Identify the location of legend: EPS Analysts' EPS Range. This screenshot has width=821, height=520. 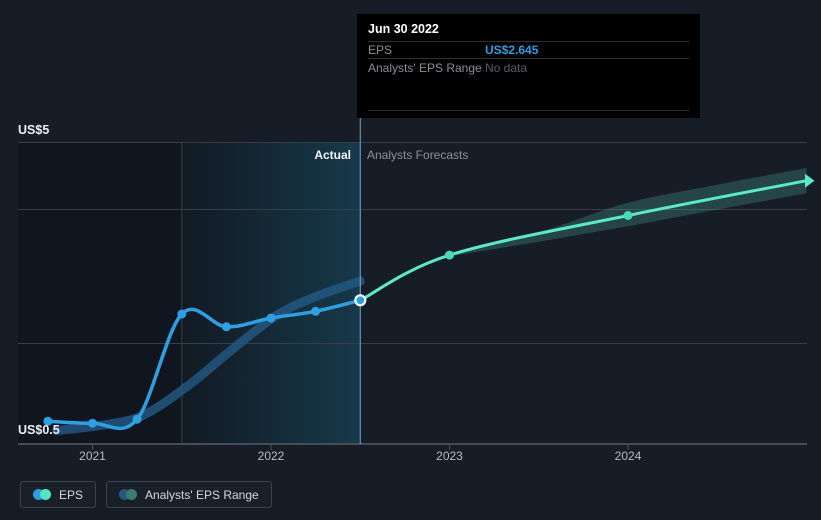
(146, 494).